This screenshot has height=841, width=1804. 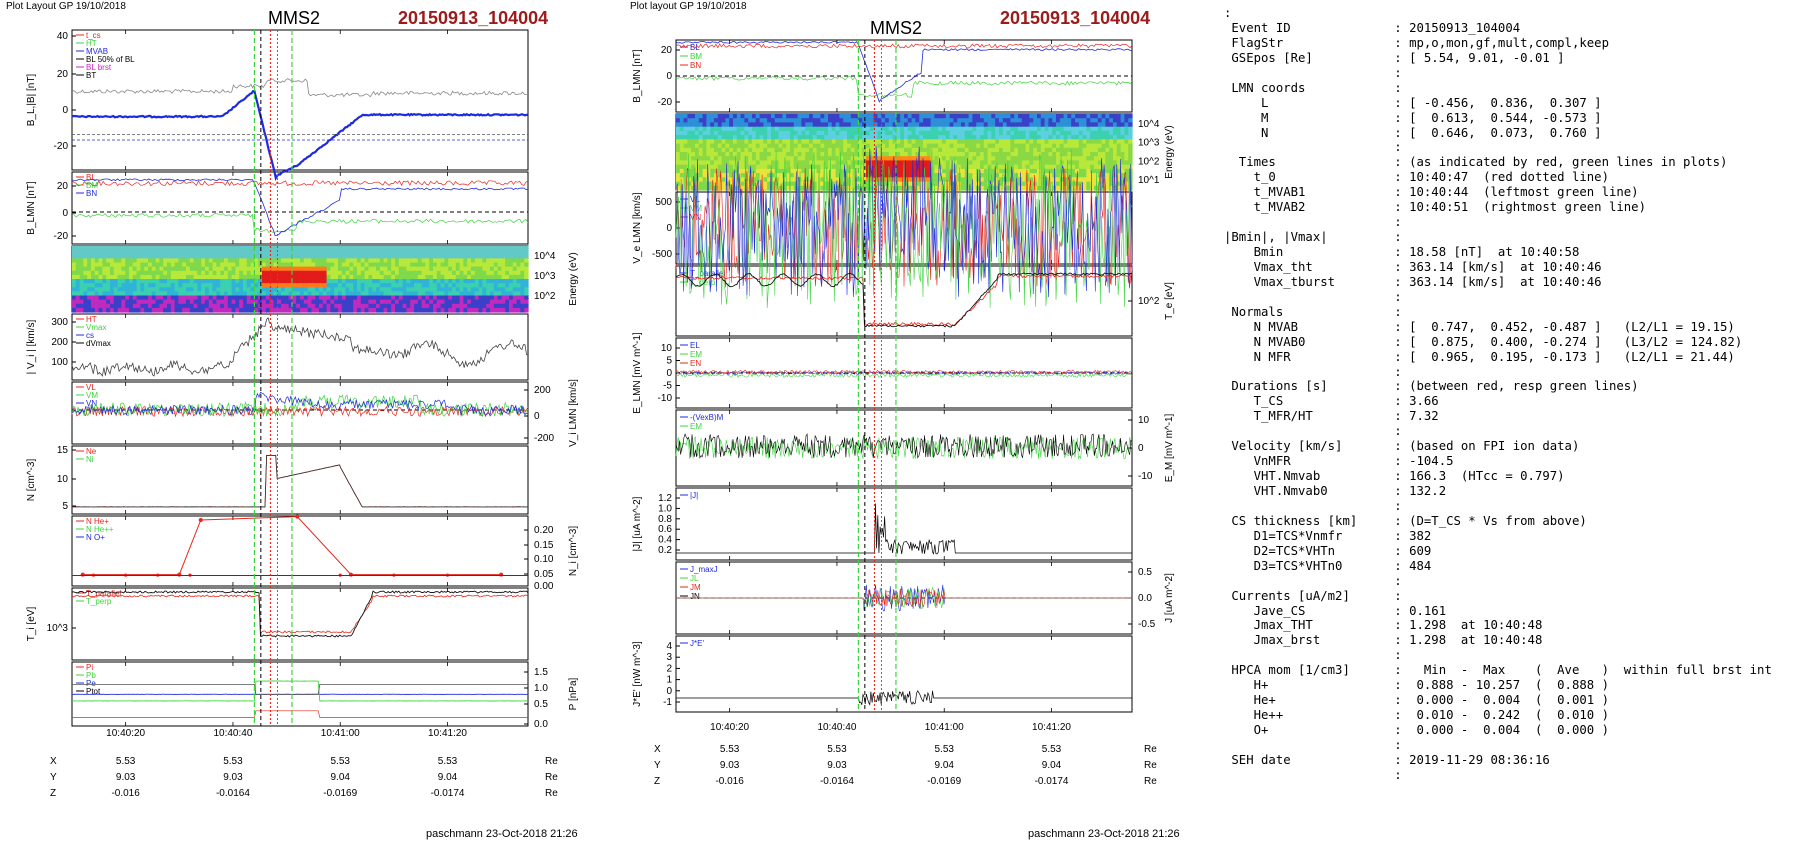 What do you see at coordinates (1413, 281) in the screenshot?
I see `info-line: Vmax_tburst : 363.14 [km/s] at 10:40:46` at bounding box center [1413, 281].